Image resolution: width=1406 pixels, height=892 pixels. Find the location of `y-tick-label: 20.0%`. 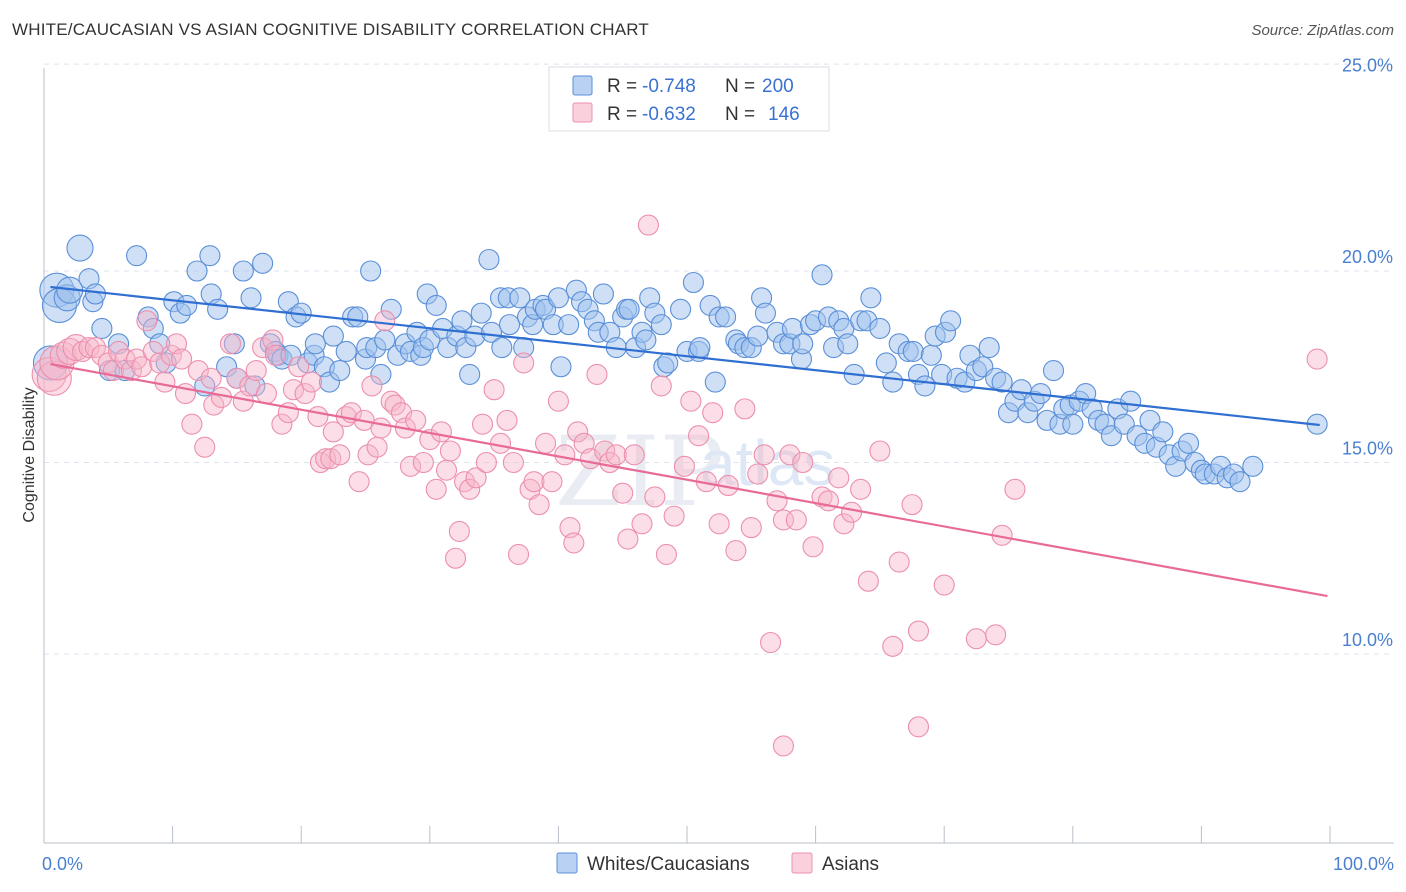

y-tick-label: 20.0% is located at coordinates (1367, 257).